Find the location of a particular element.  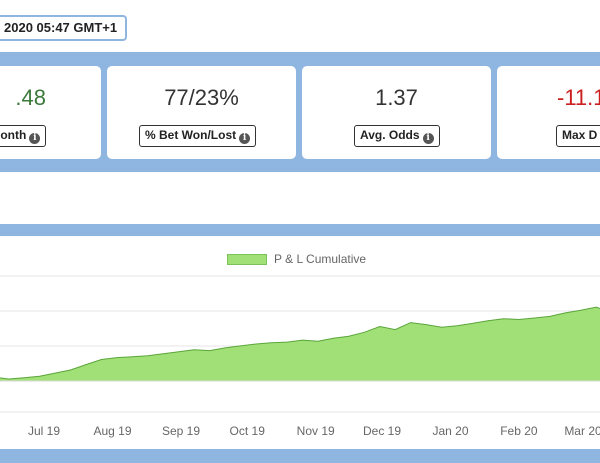

stat-label: % Bet Won/Lost i is located at coordinates (198, 136).